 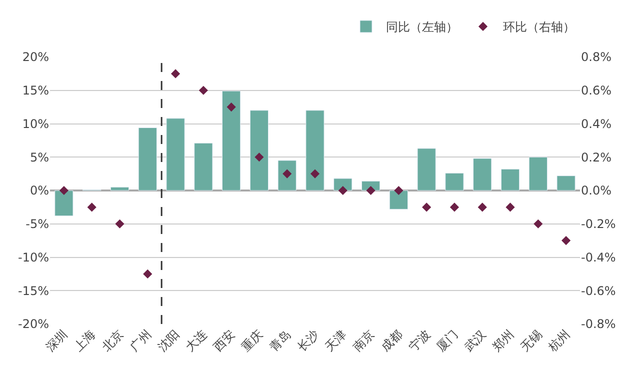 What do you see at coordinates (596, 91) in the screenshot?
I see `y2-tick-label: 0.6%` at bounding box center [596, 91].